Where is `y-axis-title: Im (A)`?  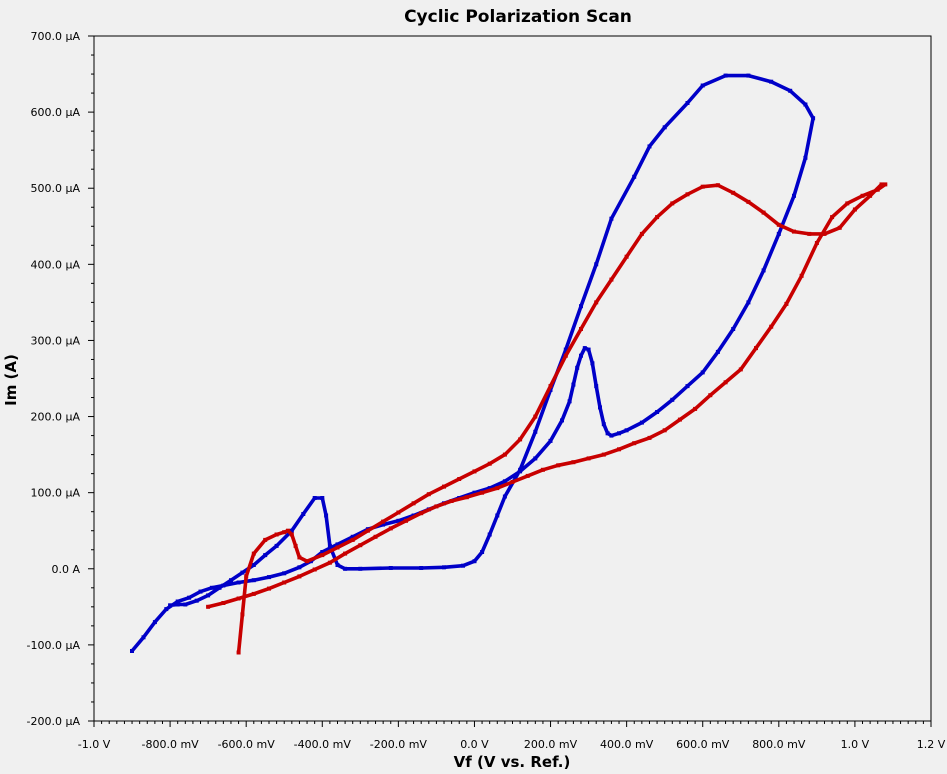 y-axis-title: Im (A) is located at coordinates (11, 380).